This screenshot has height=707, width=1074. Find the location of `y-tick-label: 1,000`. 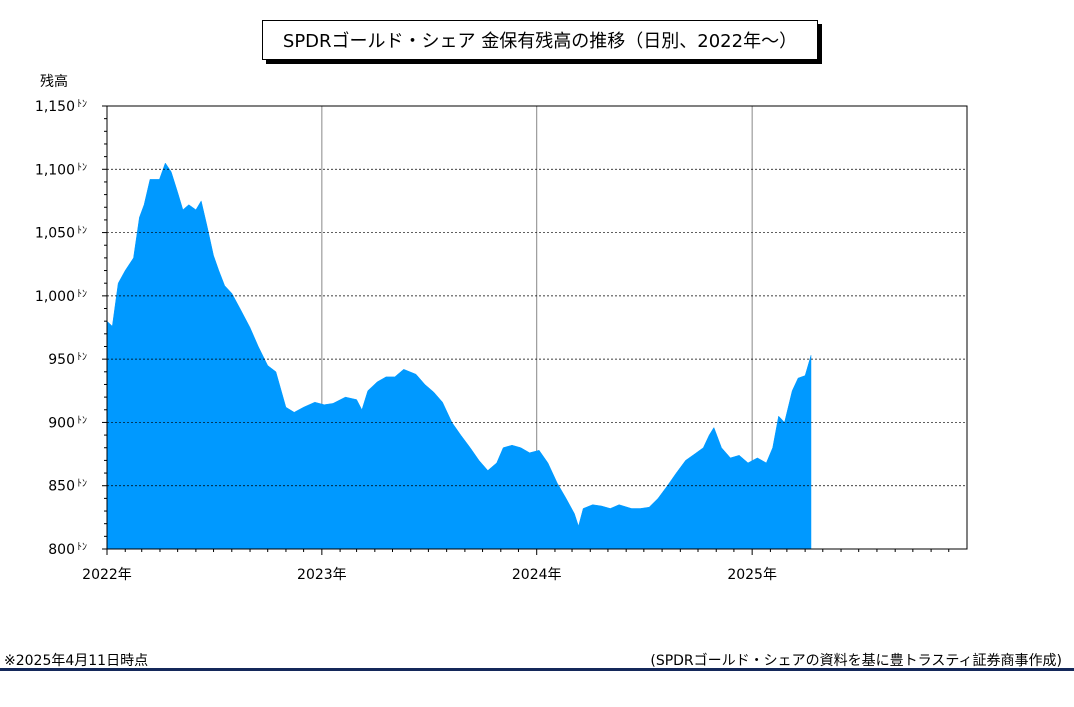

y-tick-label: 1,000 is located at coordinates (55, 297).